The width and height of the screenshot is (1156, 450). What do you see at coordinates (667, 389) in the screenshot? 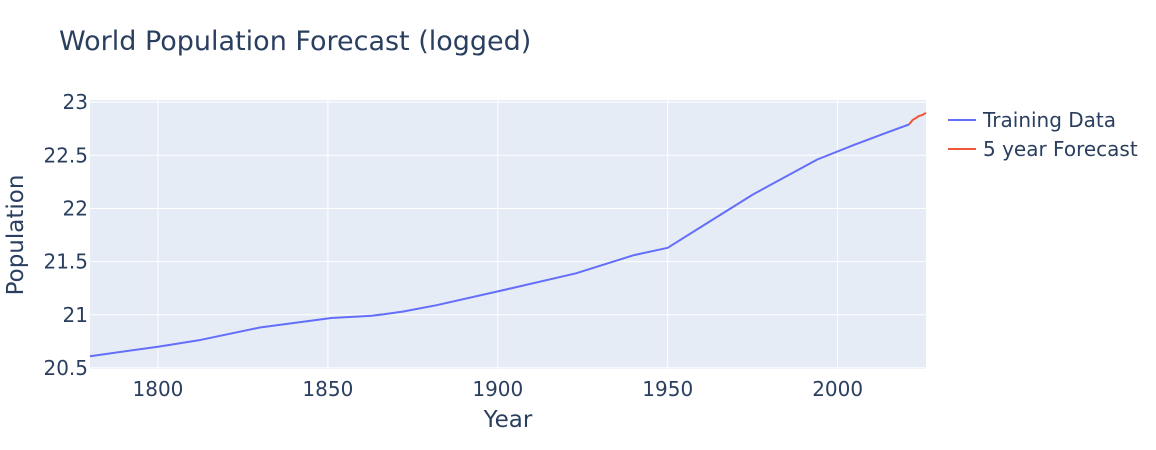
I see `x-tick-label: 1950` at bounding box center [667, 389].